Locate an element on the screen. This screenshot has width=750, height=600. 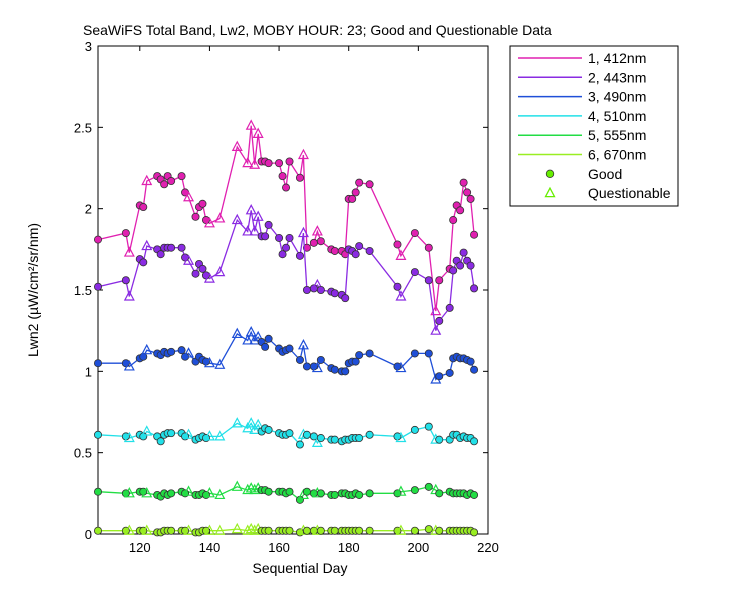
legend-entry-label: 5, 555nm is located at coordinates (617, 135).